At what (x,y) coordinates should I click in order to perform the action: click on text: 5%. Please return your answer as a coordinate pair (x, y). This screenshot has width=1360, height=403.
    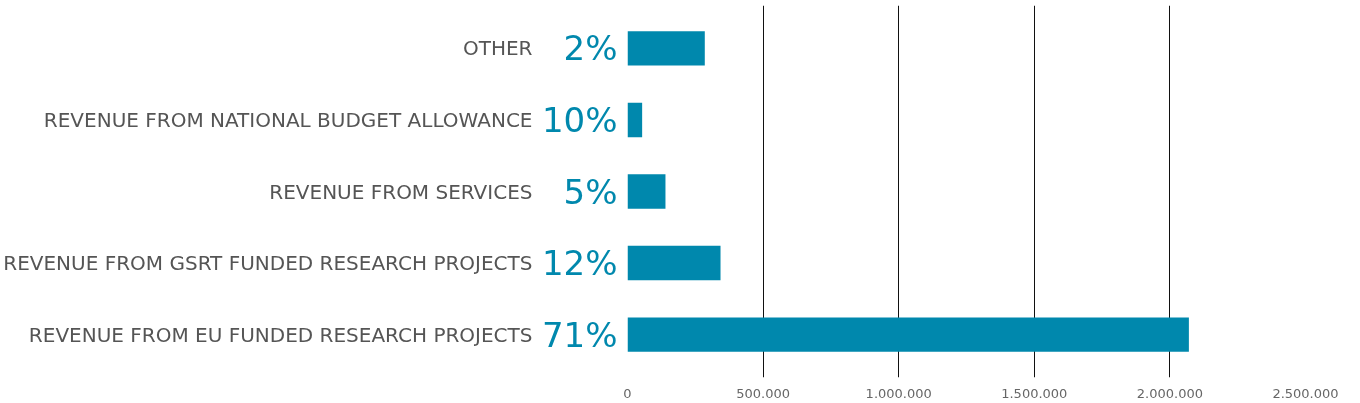
    Looking at the image, I should click on (590, 191).